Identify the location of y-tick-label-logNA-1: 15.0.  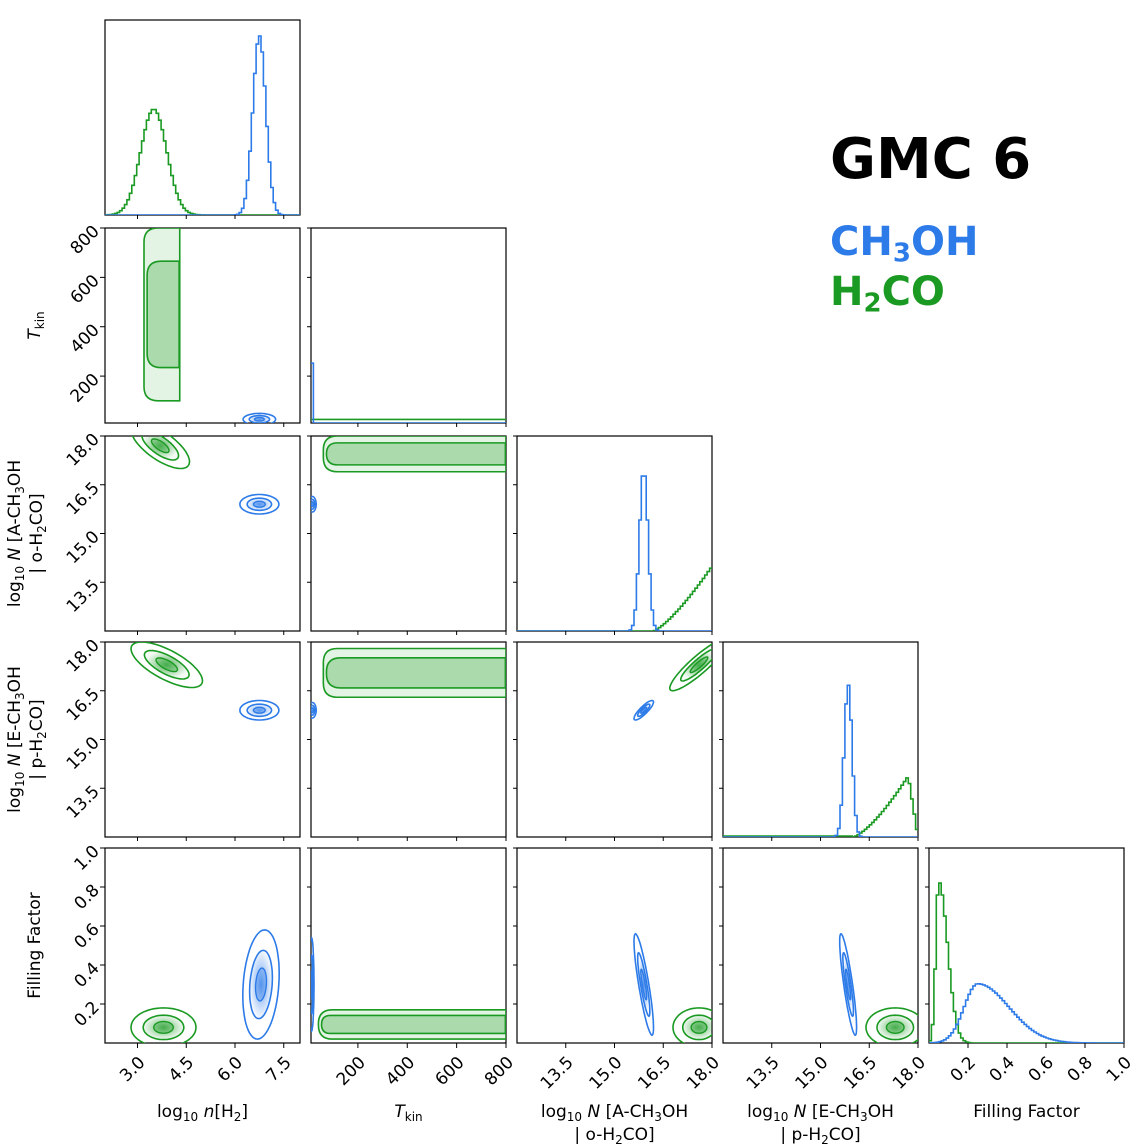
(83, 547).